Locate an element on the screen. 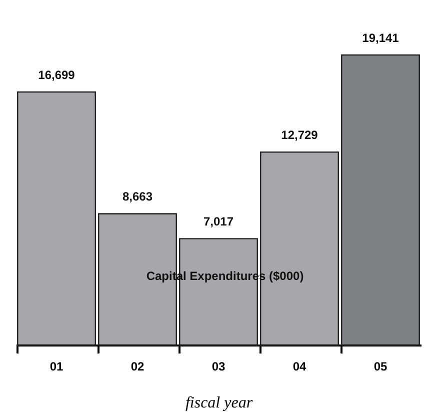 The height and width of the screenshot is (420, 429). x-tick-label: 04 is located at coordinates (299, 367).